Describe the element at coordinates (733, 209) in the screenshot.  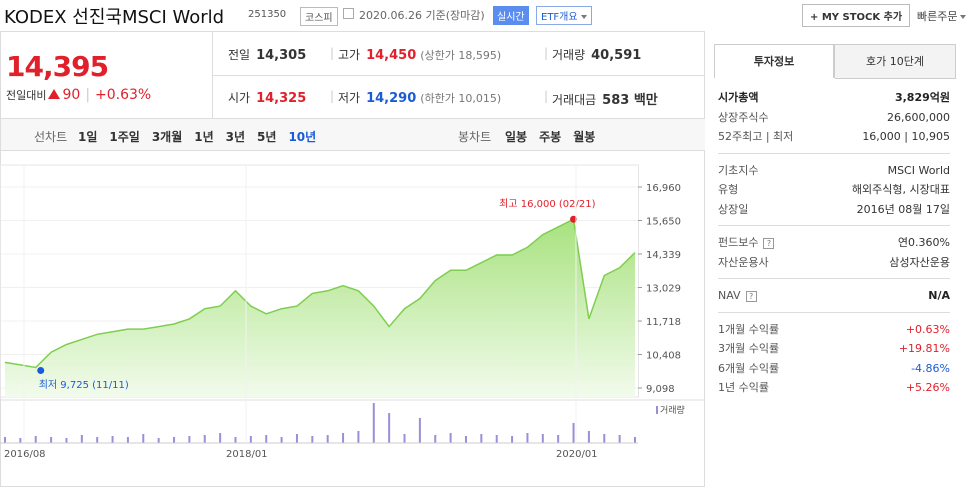
I see `info-label-text: 상장일` at that location.